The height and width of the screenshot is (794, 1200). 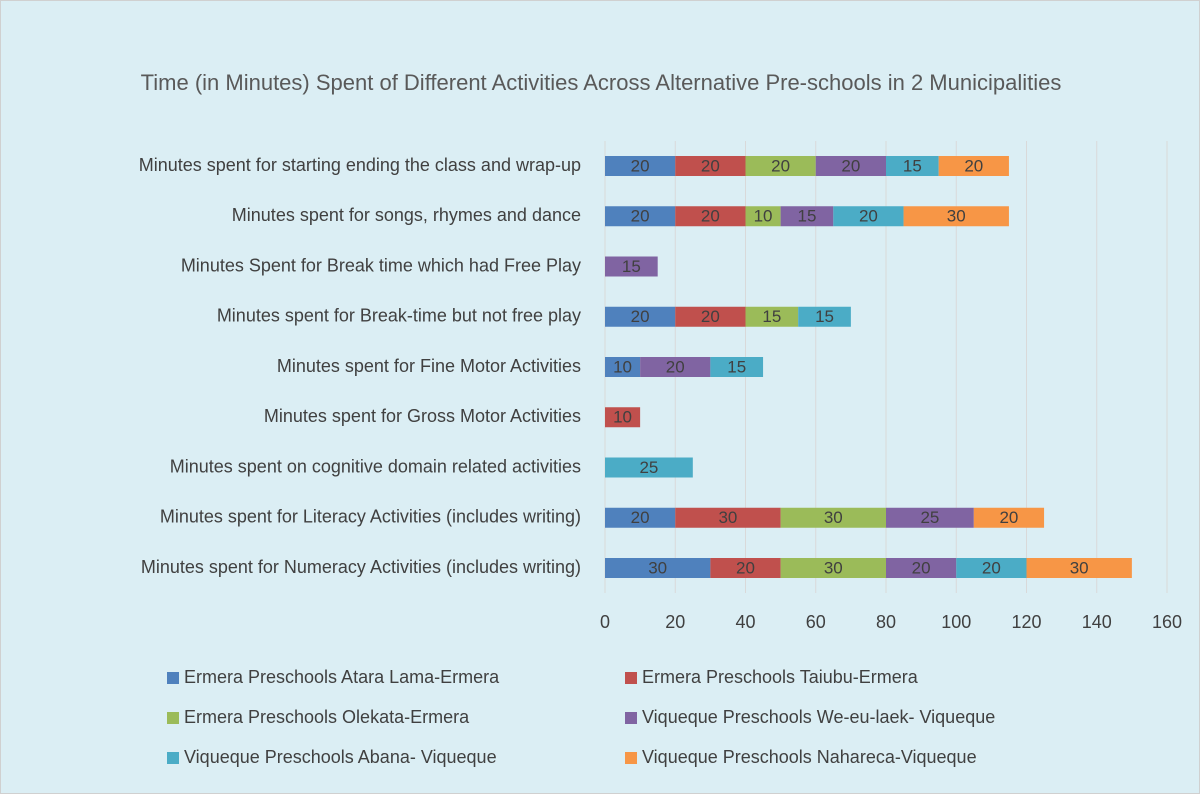 I want to click on x-tick-label: 160, so click(x=1167, y=622).